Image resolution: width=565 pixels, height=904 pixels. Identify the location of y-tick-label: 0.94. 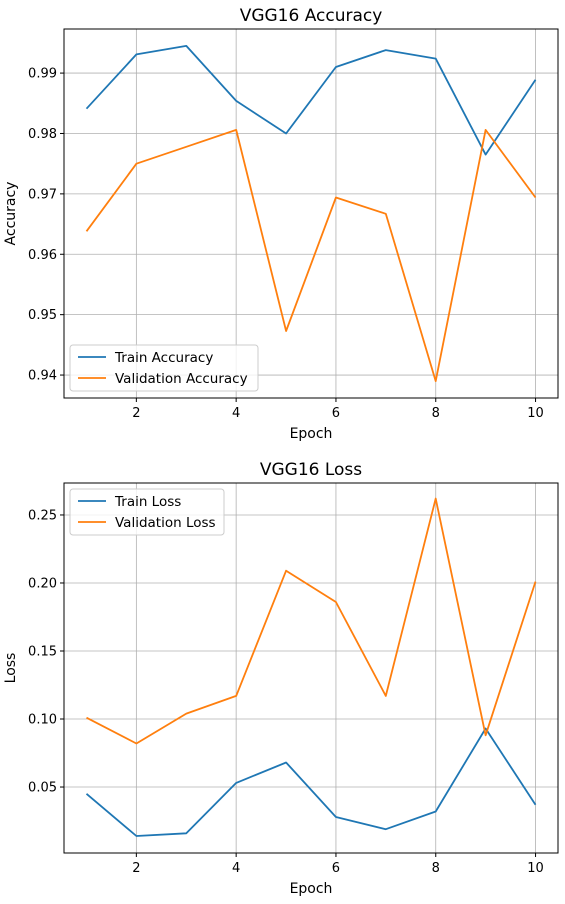
(42, 376).